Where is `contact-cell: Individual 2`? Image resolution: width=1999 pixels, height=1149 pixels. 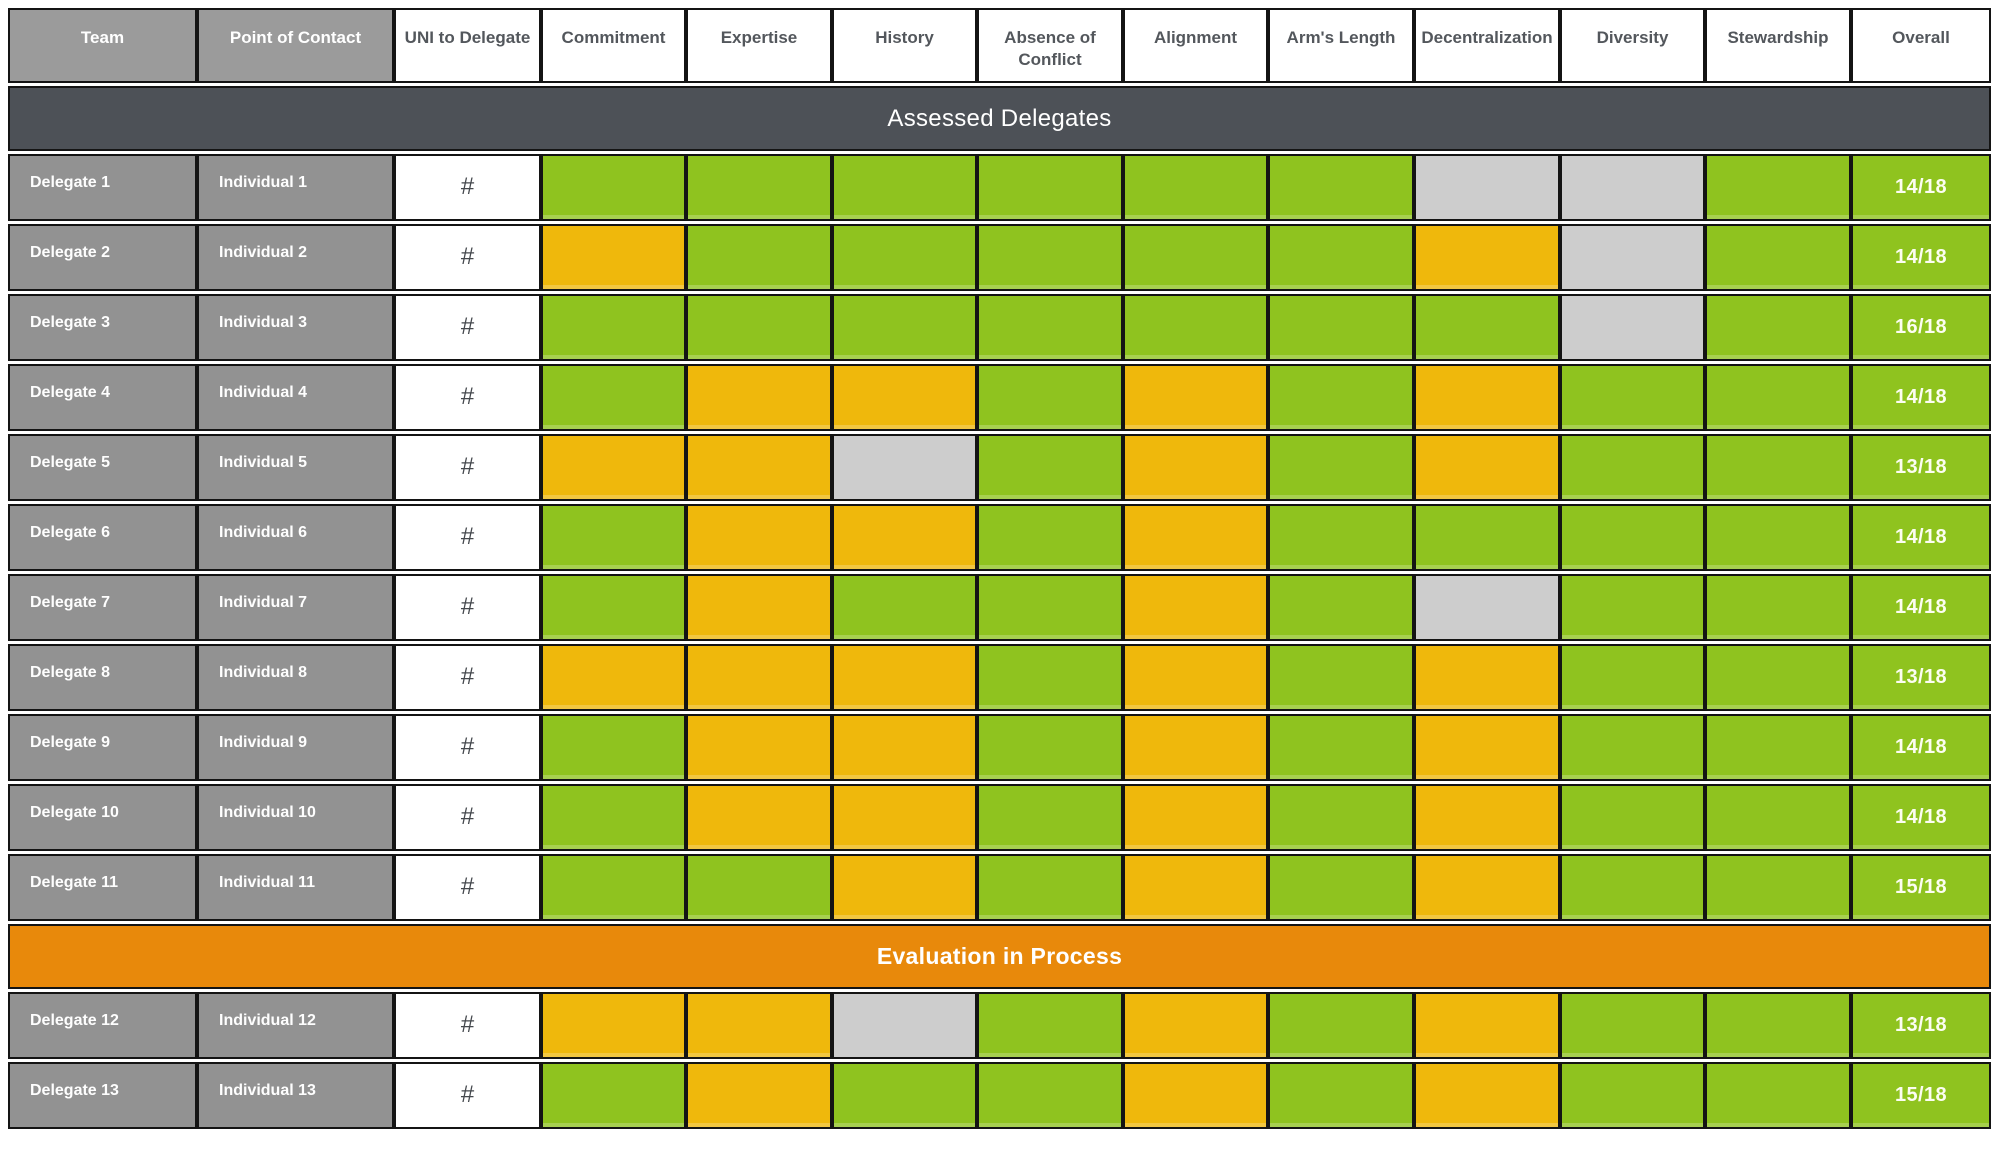 contact-cell: Individual 2 is located at coordinates (295, 257).